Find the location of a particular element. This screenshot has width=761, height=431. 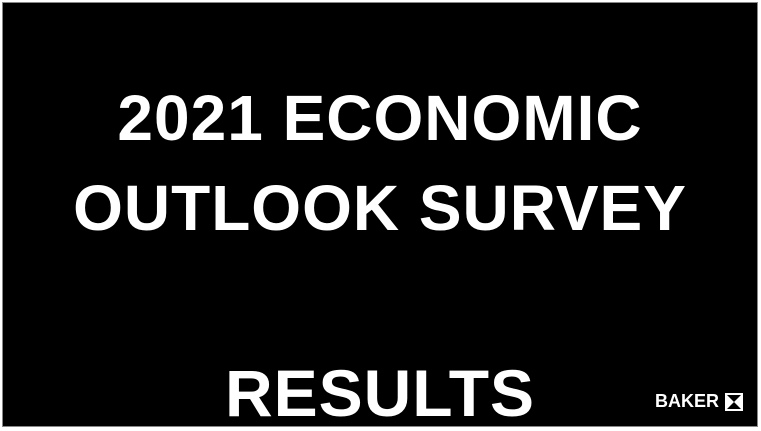

title-line: 2021 ECONOMIC is located at coordinates (380, 118).